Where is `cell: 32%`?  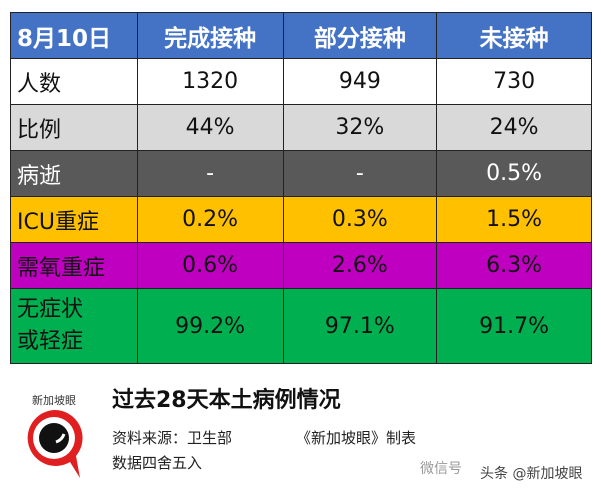 cell: 32% is located at coordinates (360, 127).